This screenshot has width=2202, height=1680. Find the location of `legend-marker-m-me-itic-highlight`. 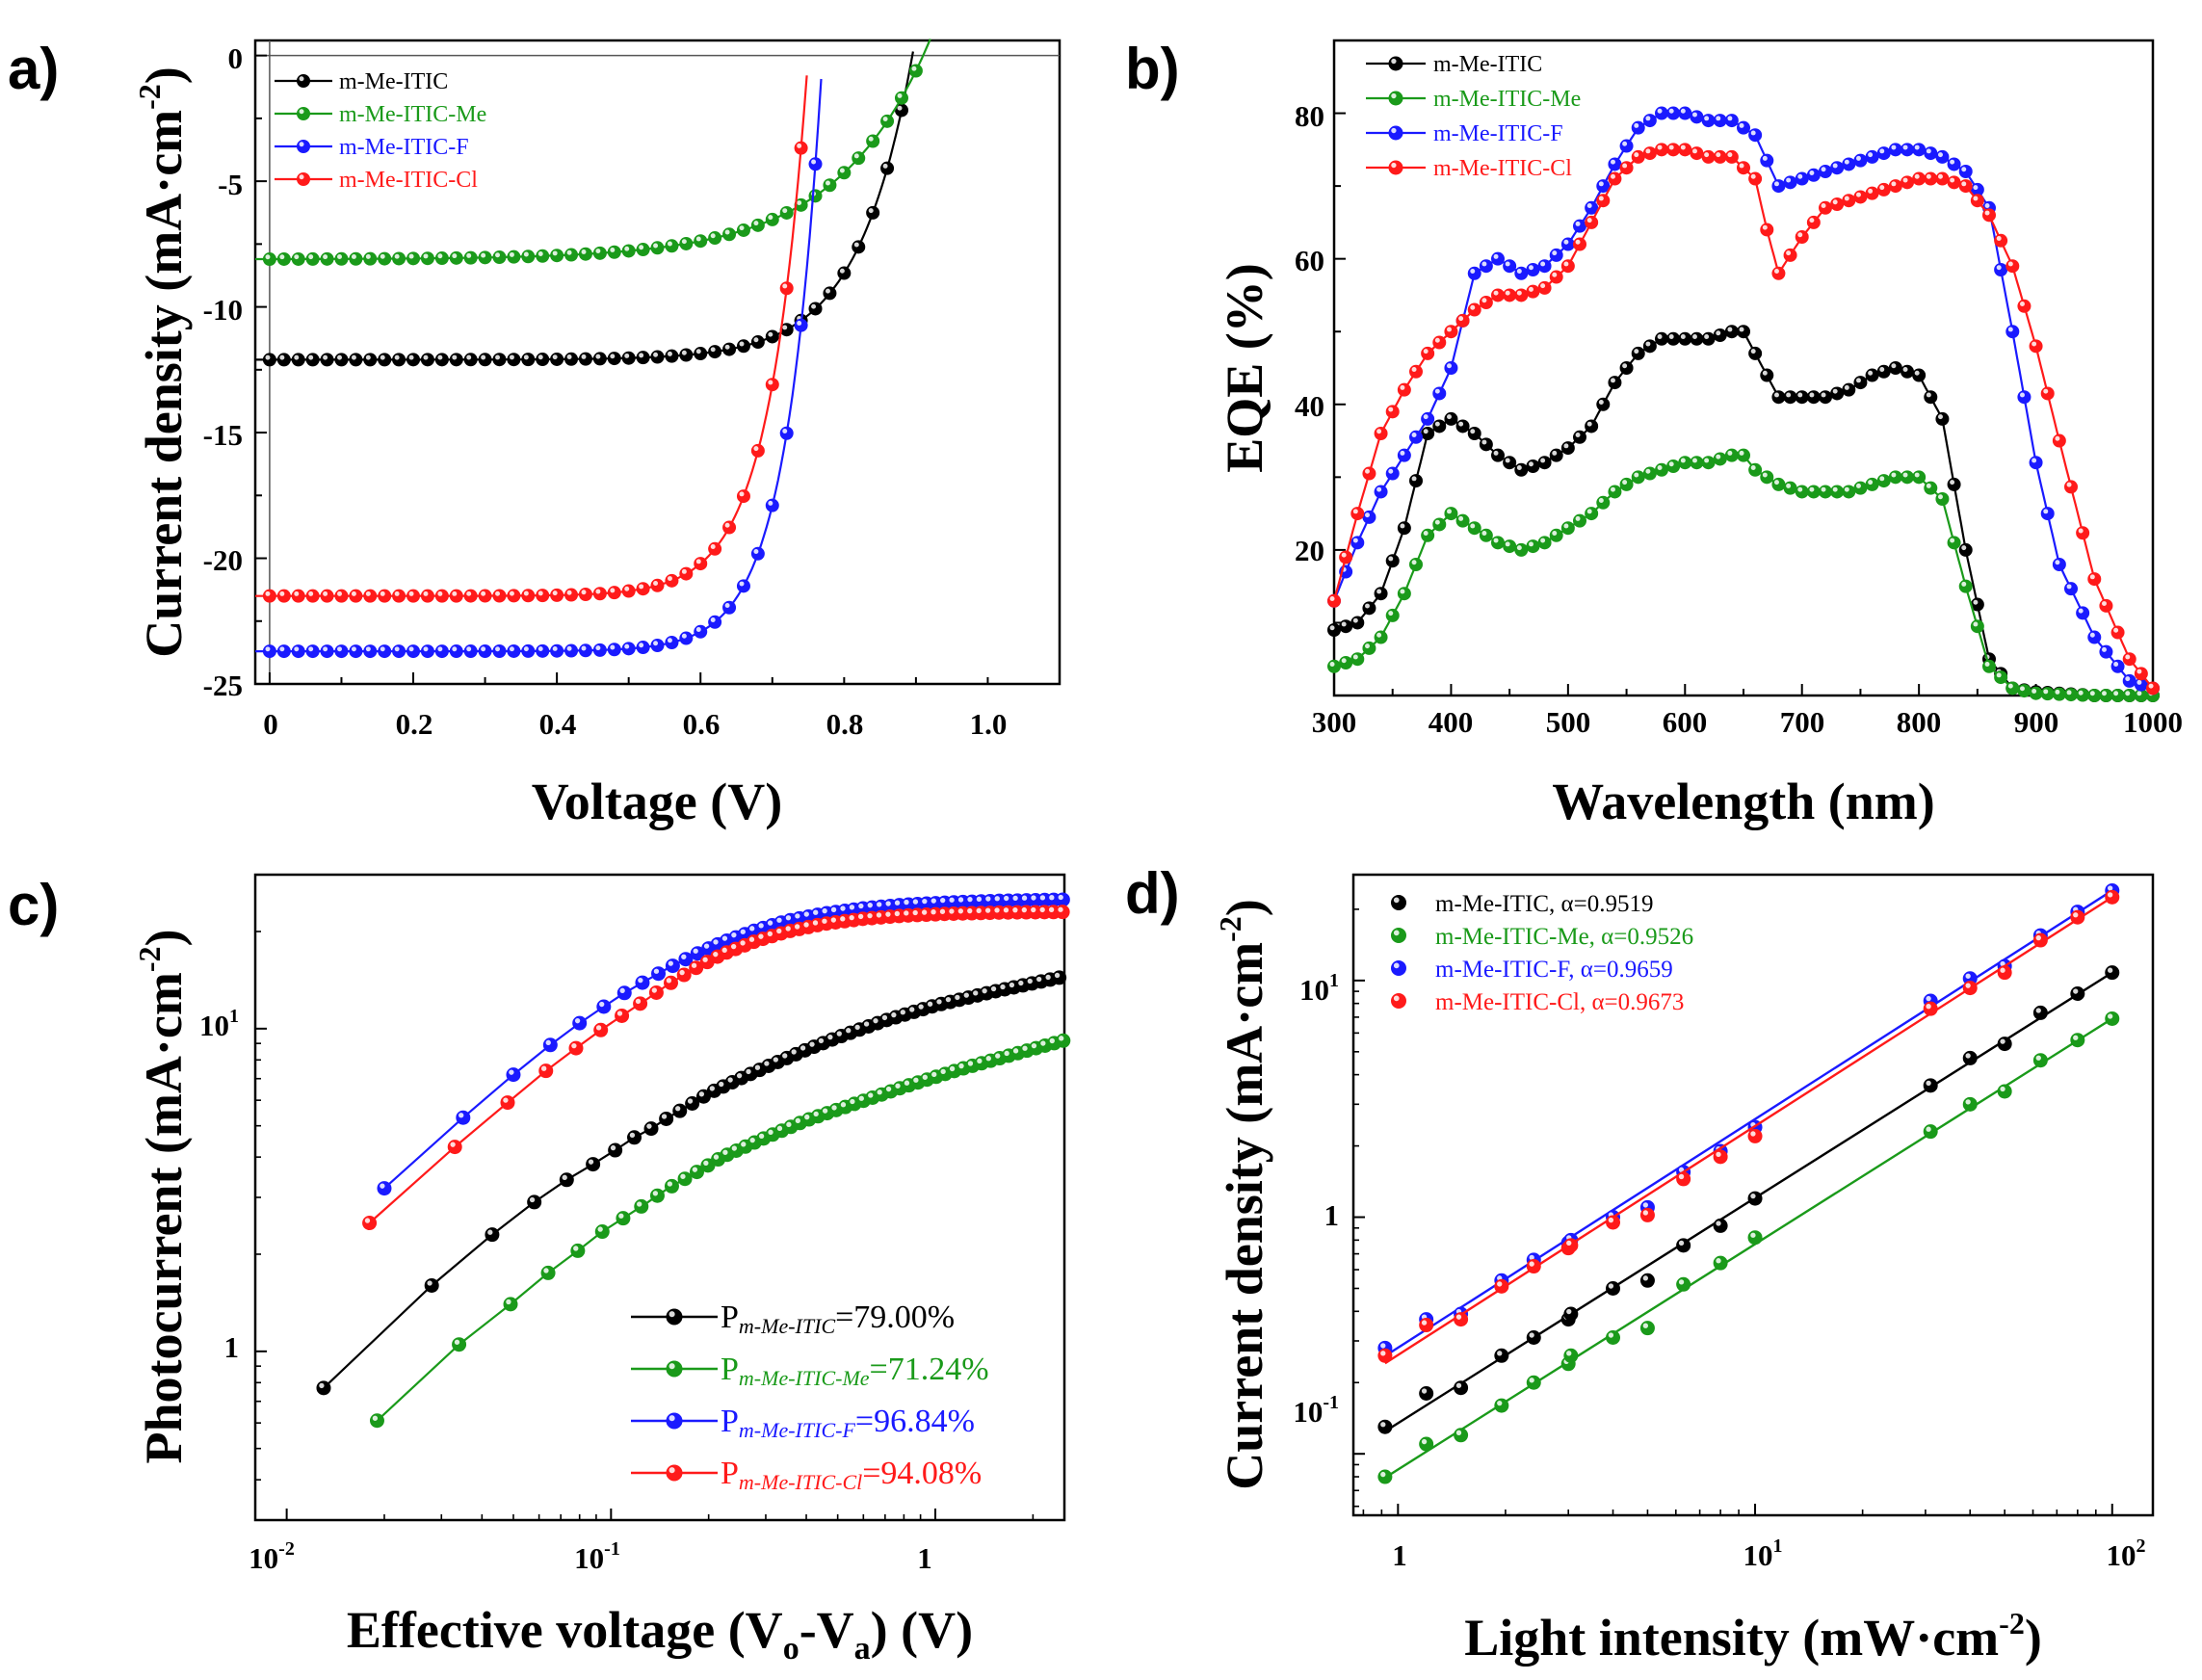

legend-marker-m-me-itic-highlight is located at coordinates (1394, 62).